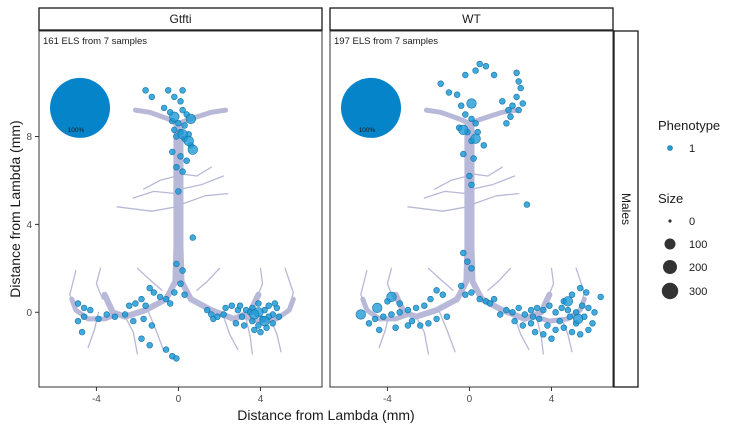 The width and height of the screenshot is (744, 437). Describe the element at coordinates (29, 137) in the screenshot. I see `y-tick-label: 8` at that location.